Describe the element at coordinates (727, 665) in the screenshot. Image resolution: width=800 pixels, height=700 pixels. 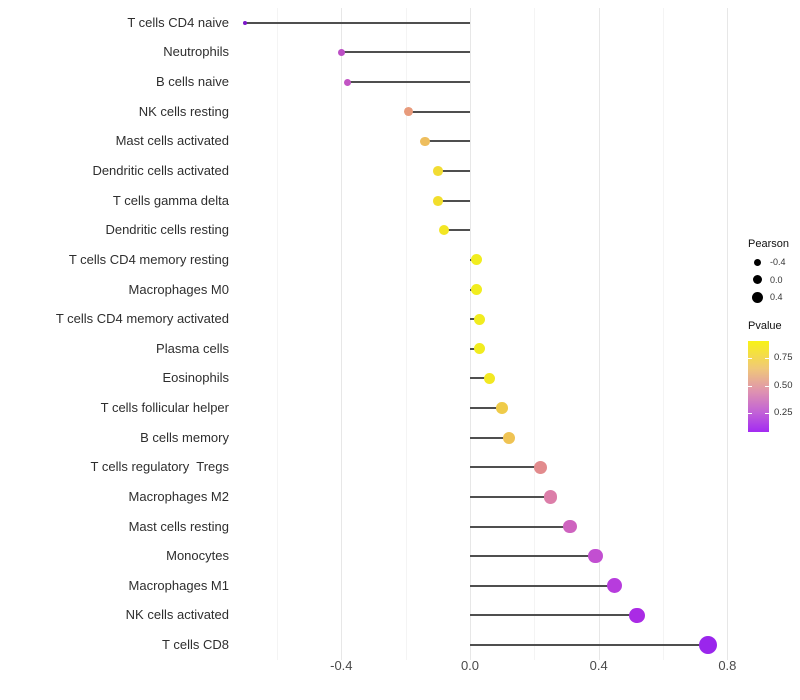
I see `x-tick-label: 0.8` at that location.